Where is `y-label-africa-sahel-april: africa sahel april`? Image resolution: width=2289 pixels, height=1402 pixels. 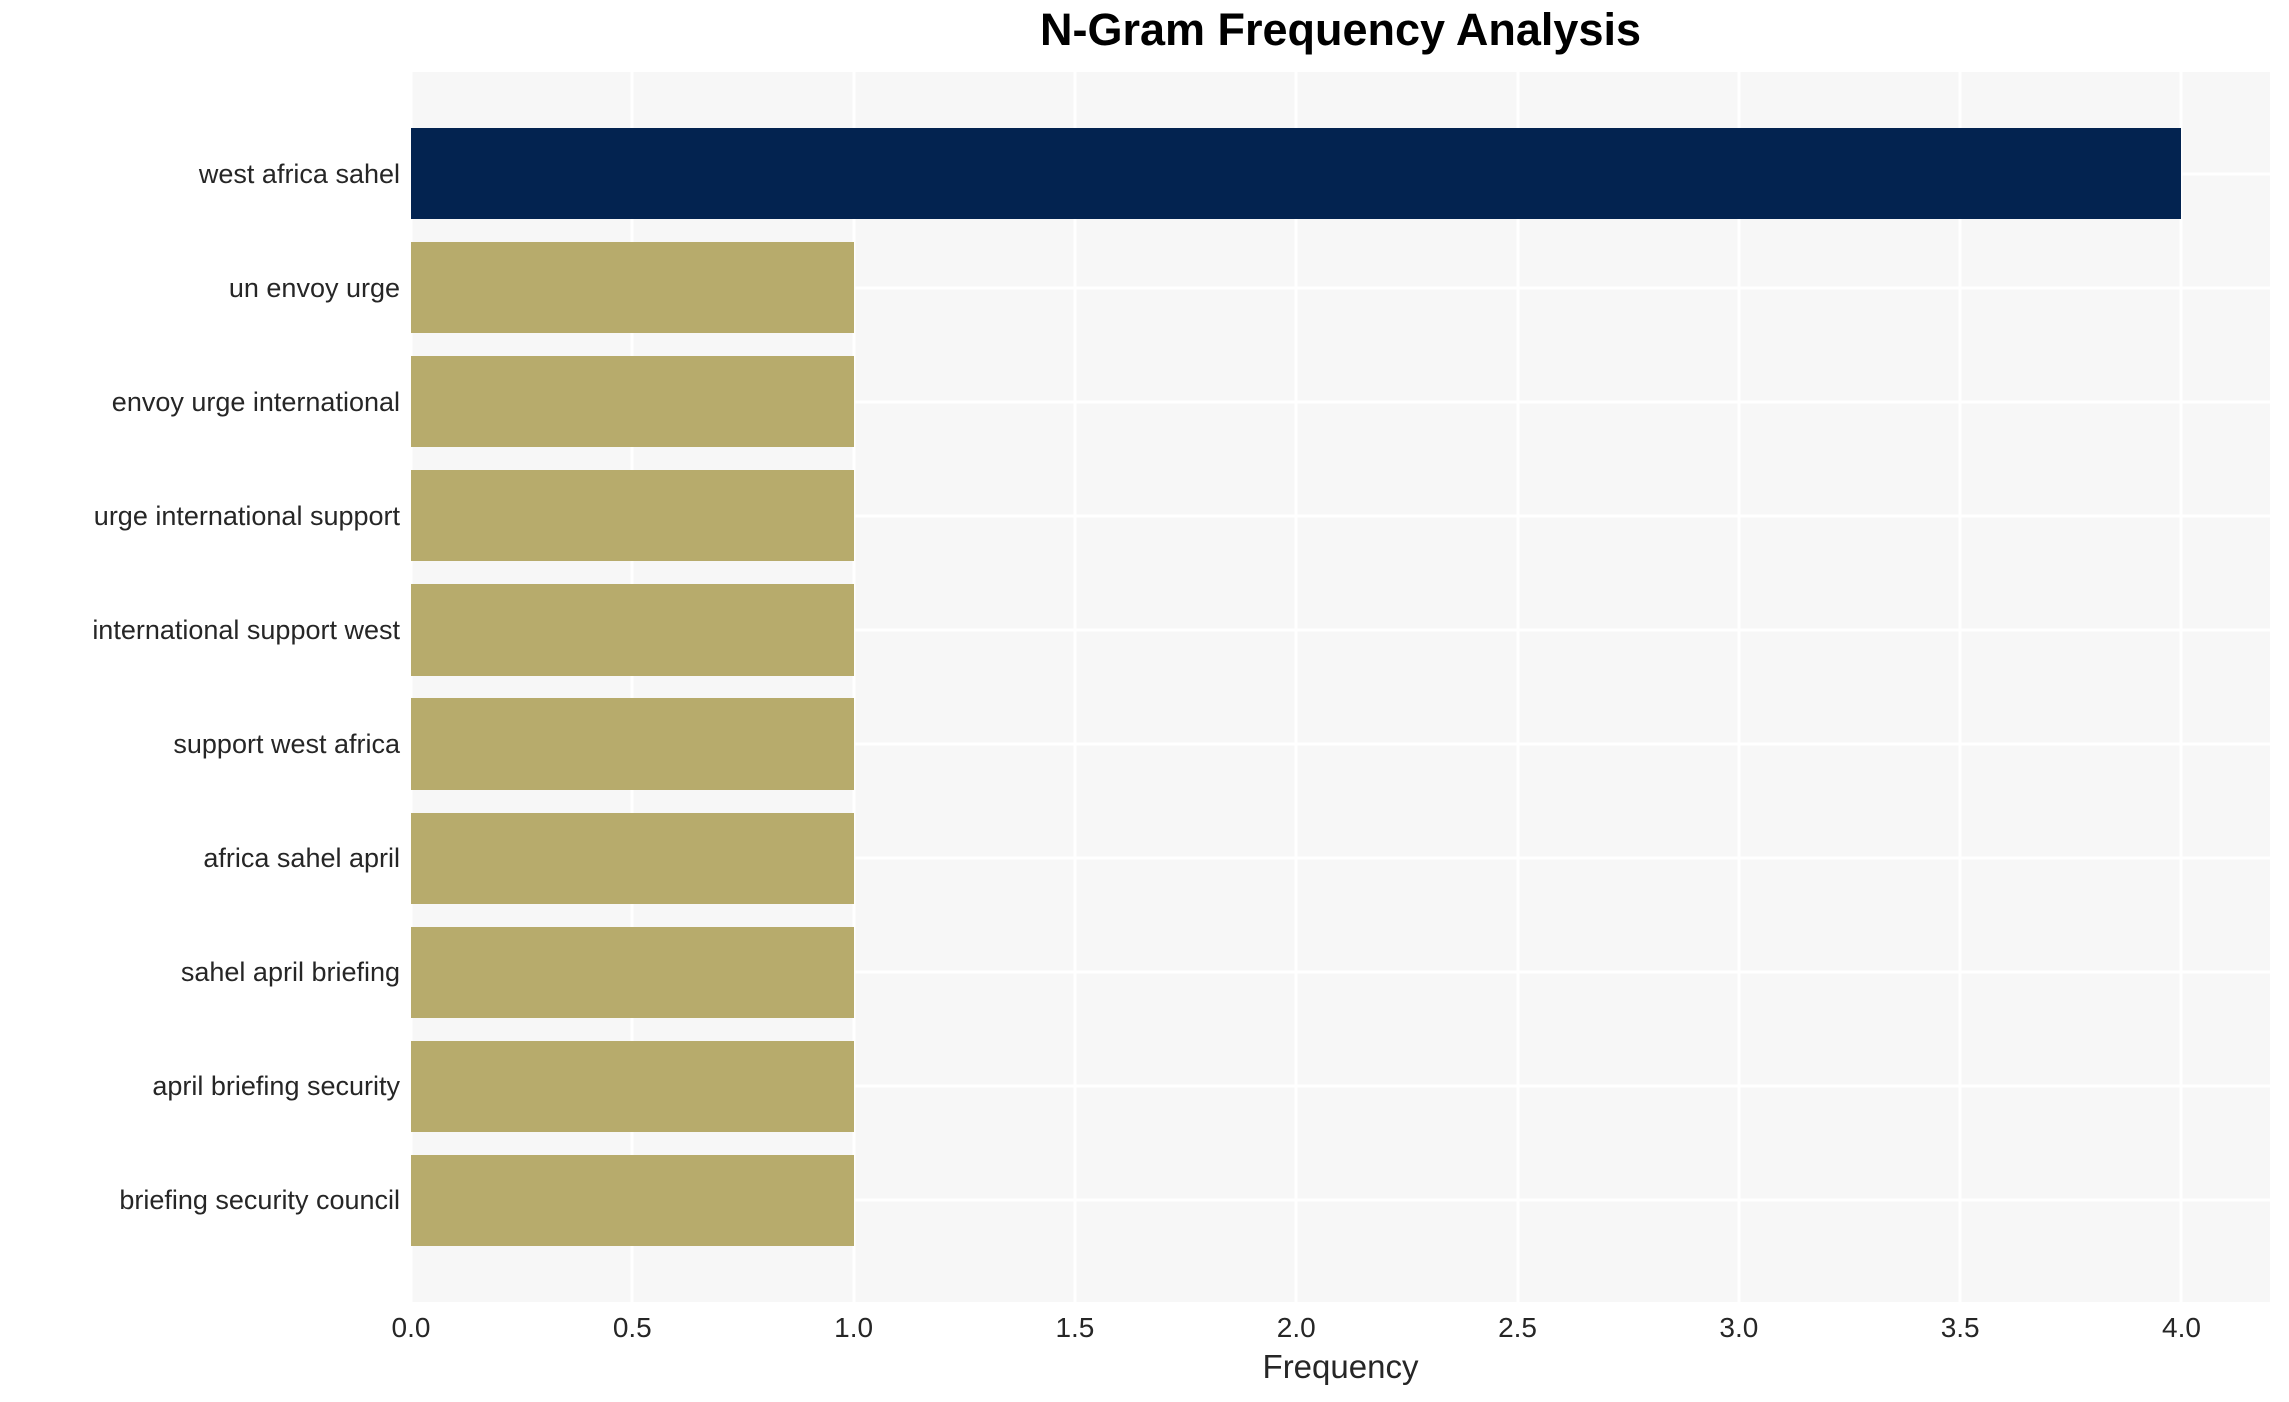 y-label-africa-sahel-april: africa sahel april is located at coordinates (301, 858).